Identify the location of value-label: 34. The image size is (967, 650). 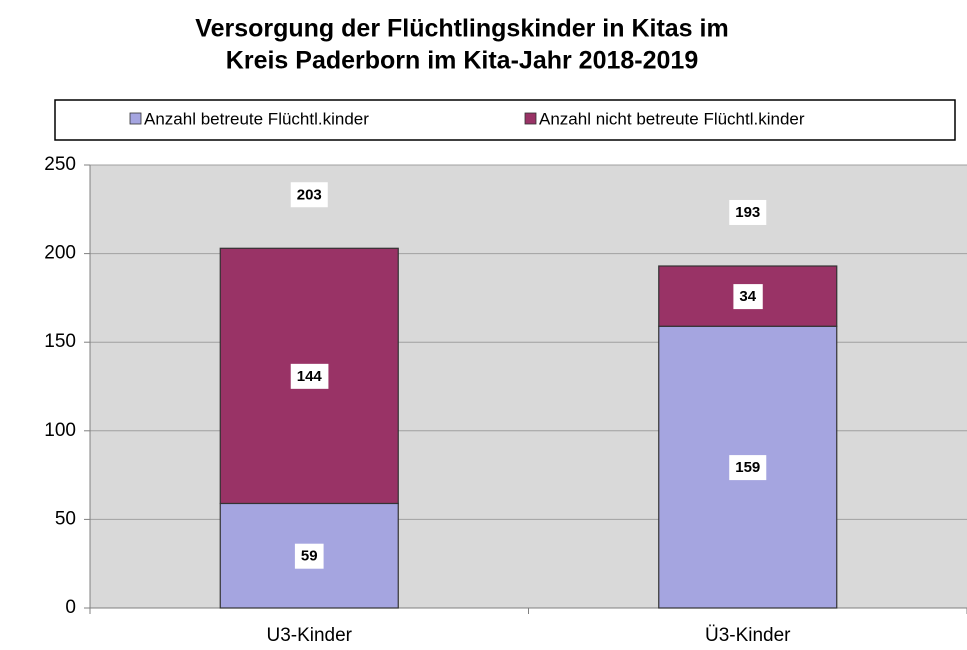
(747, 296).